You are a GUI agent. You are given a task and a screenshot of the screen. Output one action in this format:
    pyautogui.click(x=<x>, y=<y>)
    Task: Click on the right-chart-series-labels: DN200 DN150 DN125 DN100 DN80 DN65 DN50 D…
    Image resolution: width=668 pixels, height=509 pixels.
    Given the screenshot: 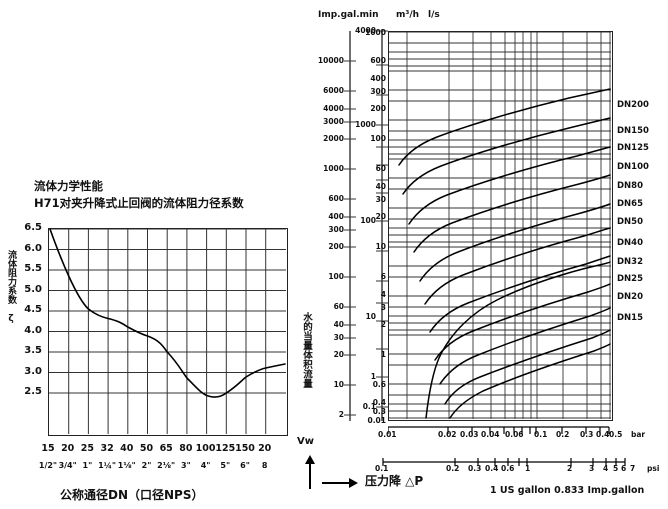 What is the action you would take?
    pyautogui.click(x=642, y=226)
    